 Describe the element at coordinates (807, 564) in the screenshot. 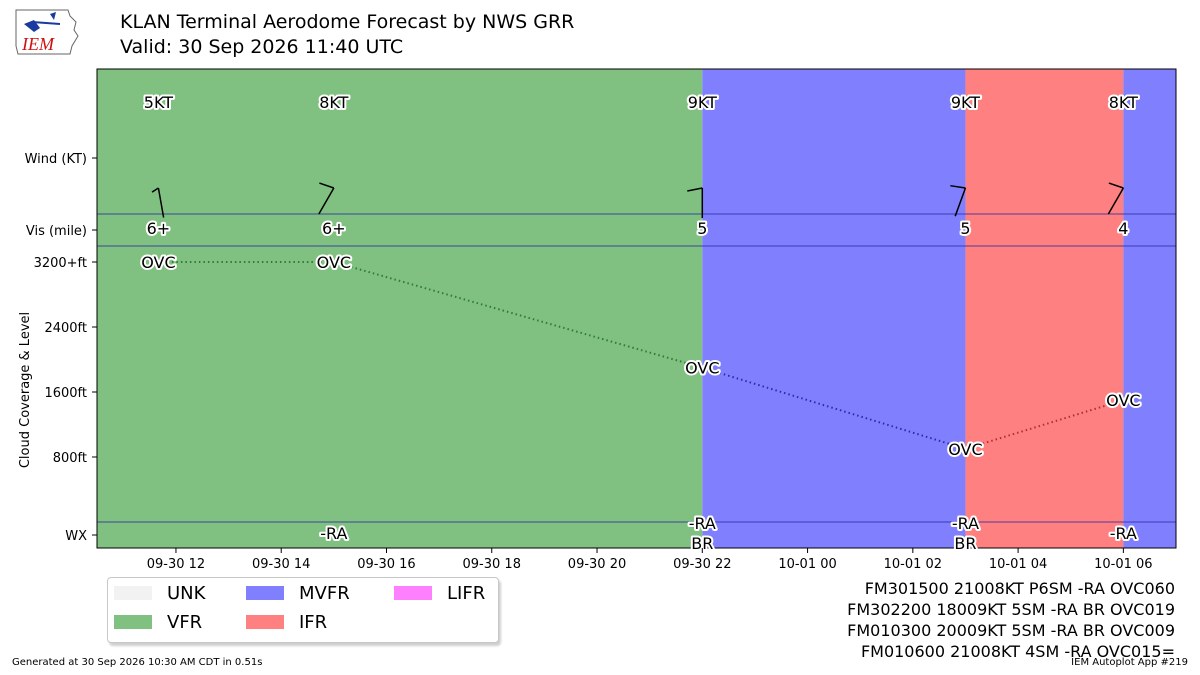

I see `x-tick-label: 10-01 00` at that location.